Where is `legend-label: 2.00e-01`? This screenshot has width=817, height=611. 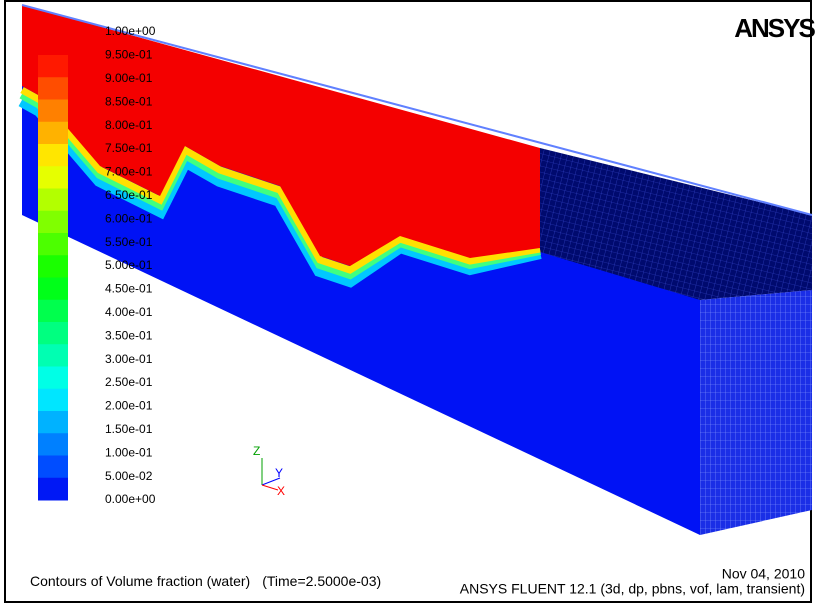
legend-label: 2.00e-01 is located at coordinates (129, 406).